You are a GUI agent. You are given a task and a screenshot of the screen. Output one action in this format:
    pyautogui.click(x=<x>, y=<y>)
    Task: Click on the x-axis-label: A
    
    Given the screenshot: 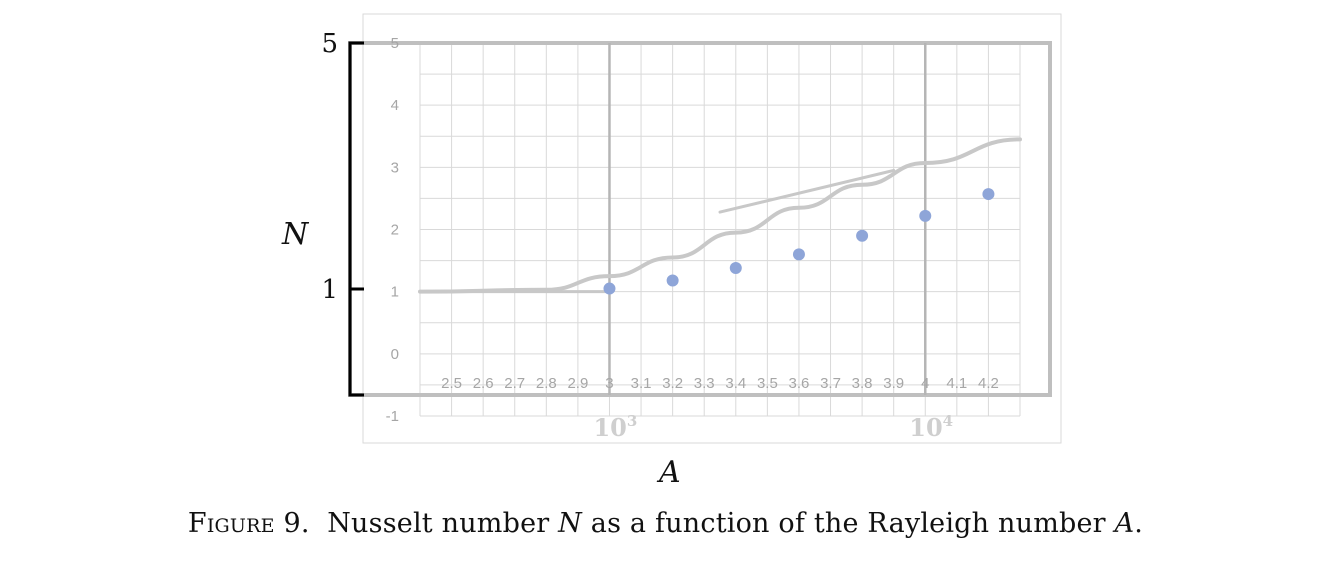 What is the action you would take?
    pyautogui.click(x=668, y=472)
    